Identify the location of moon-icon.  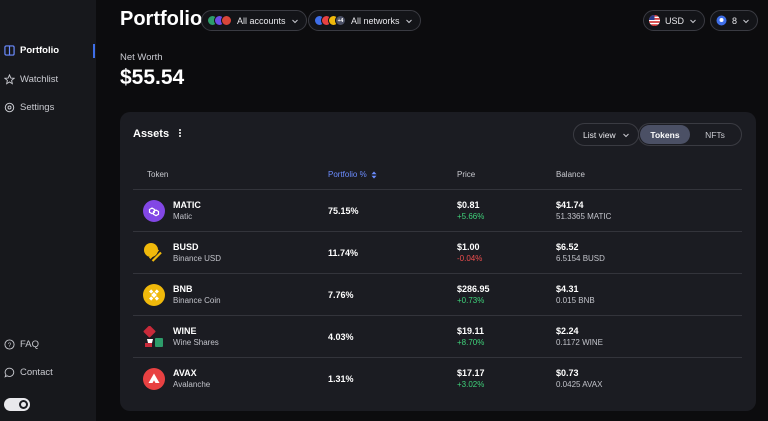
(23, 404).